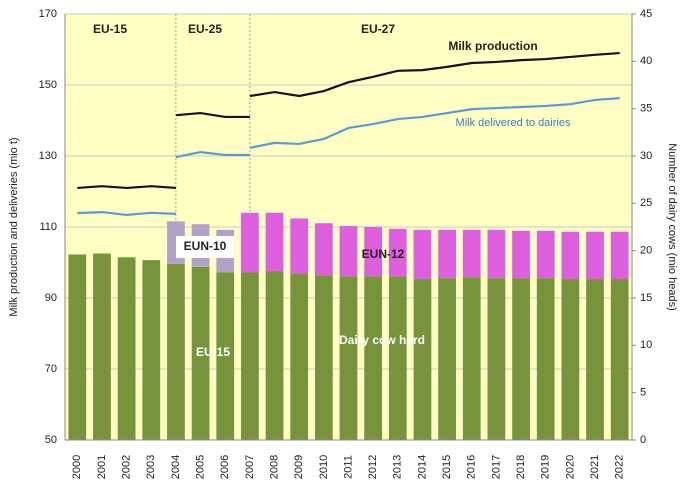  Describe the element at coordinates (127, 467) in the screenshot. I see `x-tick-label: 2002` at that location.